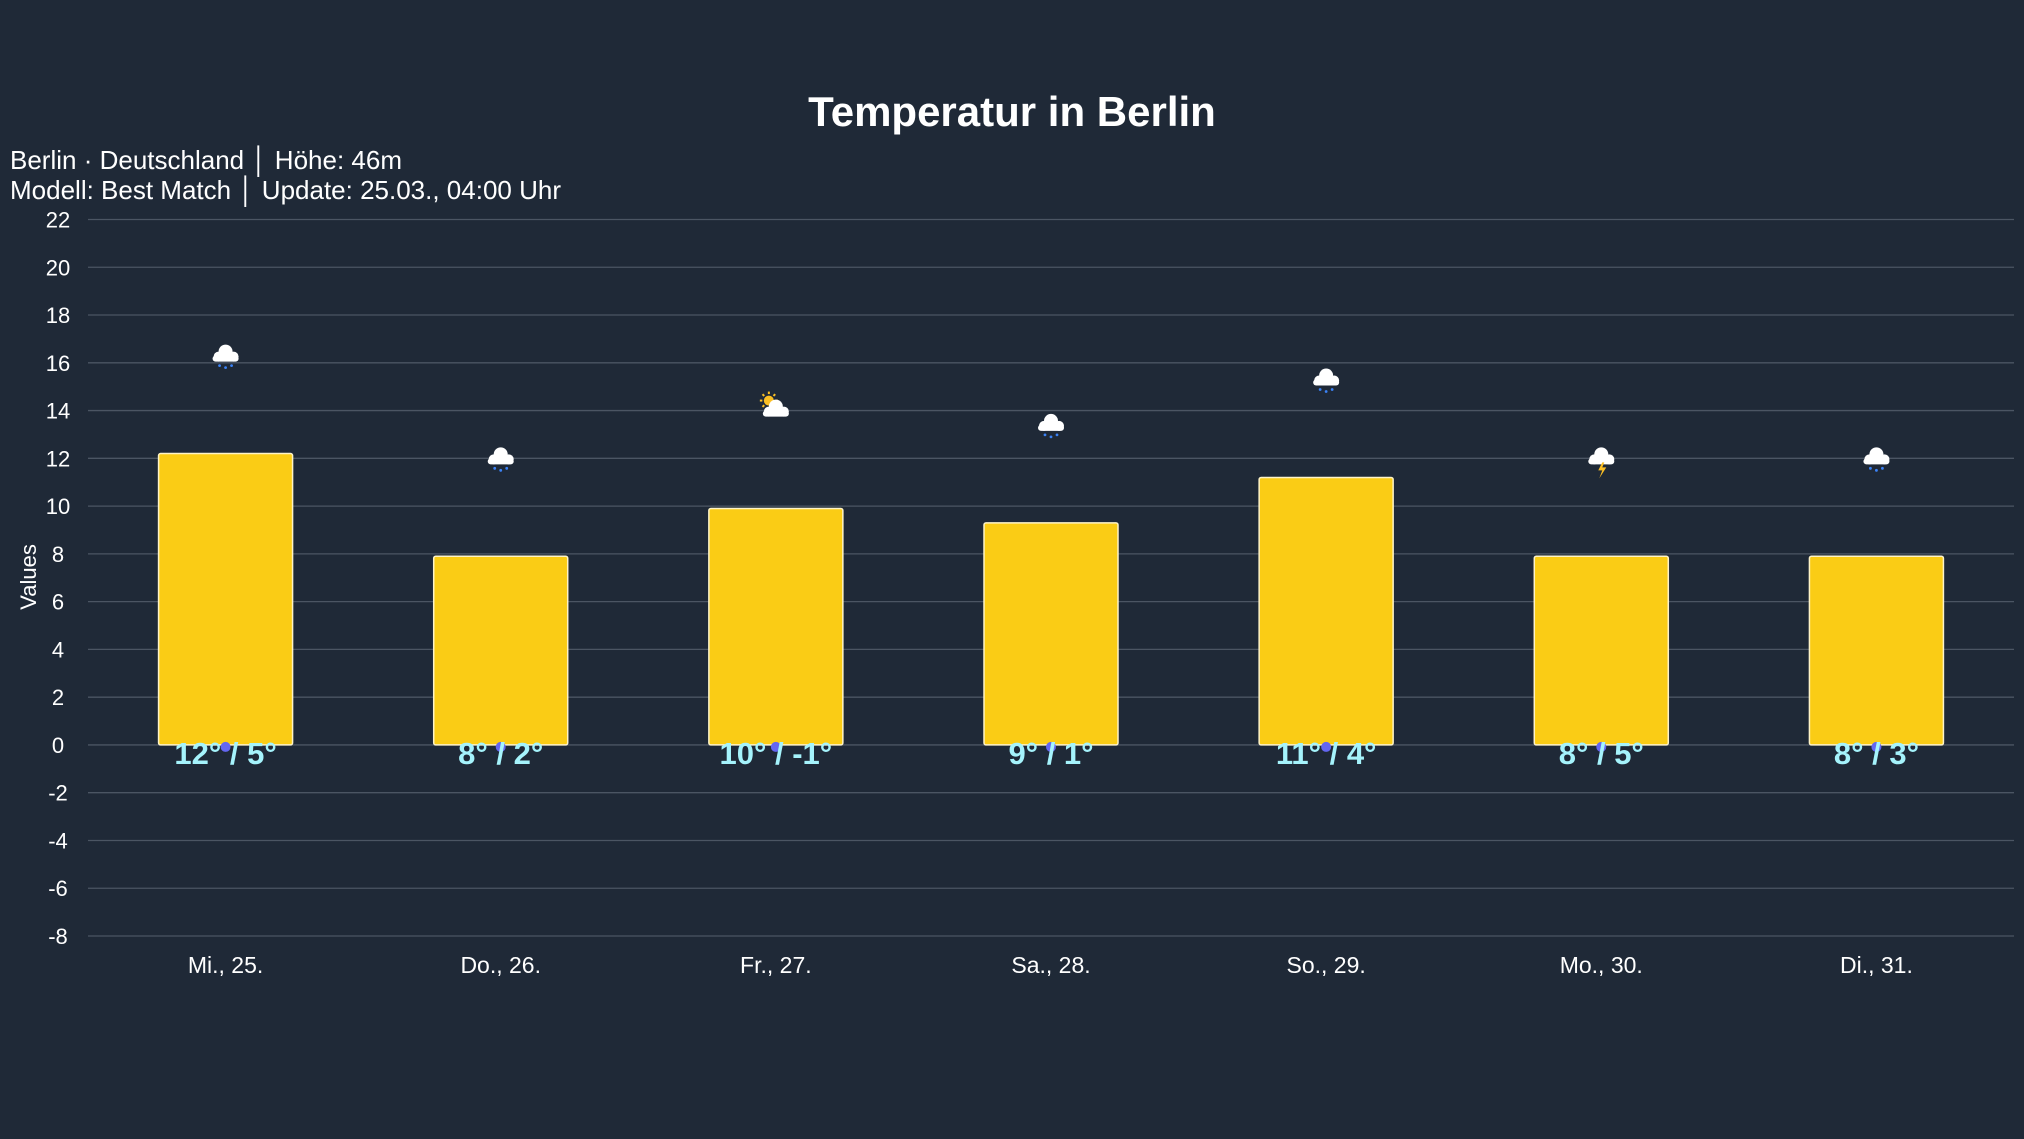 The height and width of the screenshot is (1139, 2024). What do you see at coordinates (58, 506) in the screenshot?
I see `y-tick-label: 10` at bounding box center [58, 506].